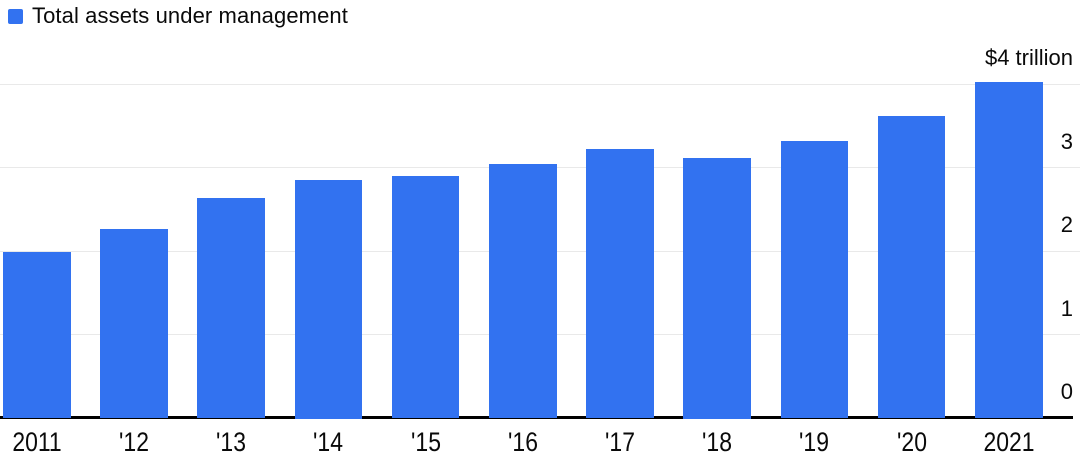  What do you see at coordinates (1028, 58) in the screenshot?
I see `y-tick-label-4: $4 trillion` at bounding box center [1028, 58].